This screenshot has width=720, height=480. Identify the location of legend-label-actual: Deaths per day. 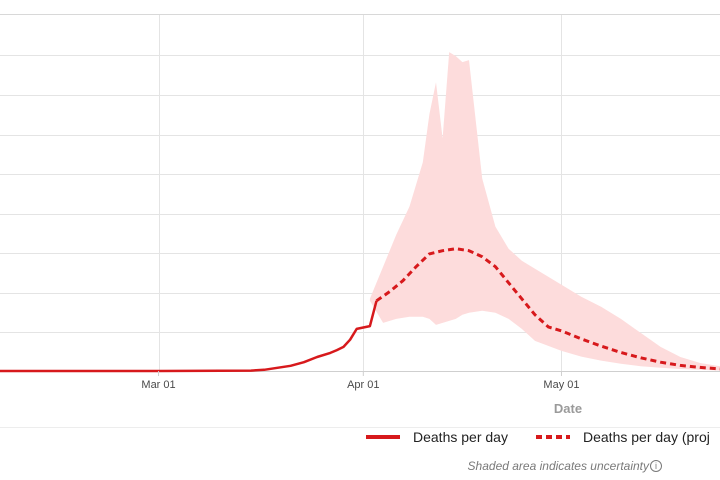
(460, 437).